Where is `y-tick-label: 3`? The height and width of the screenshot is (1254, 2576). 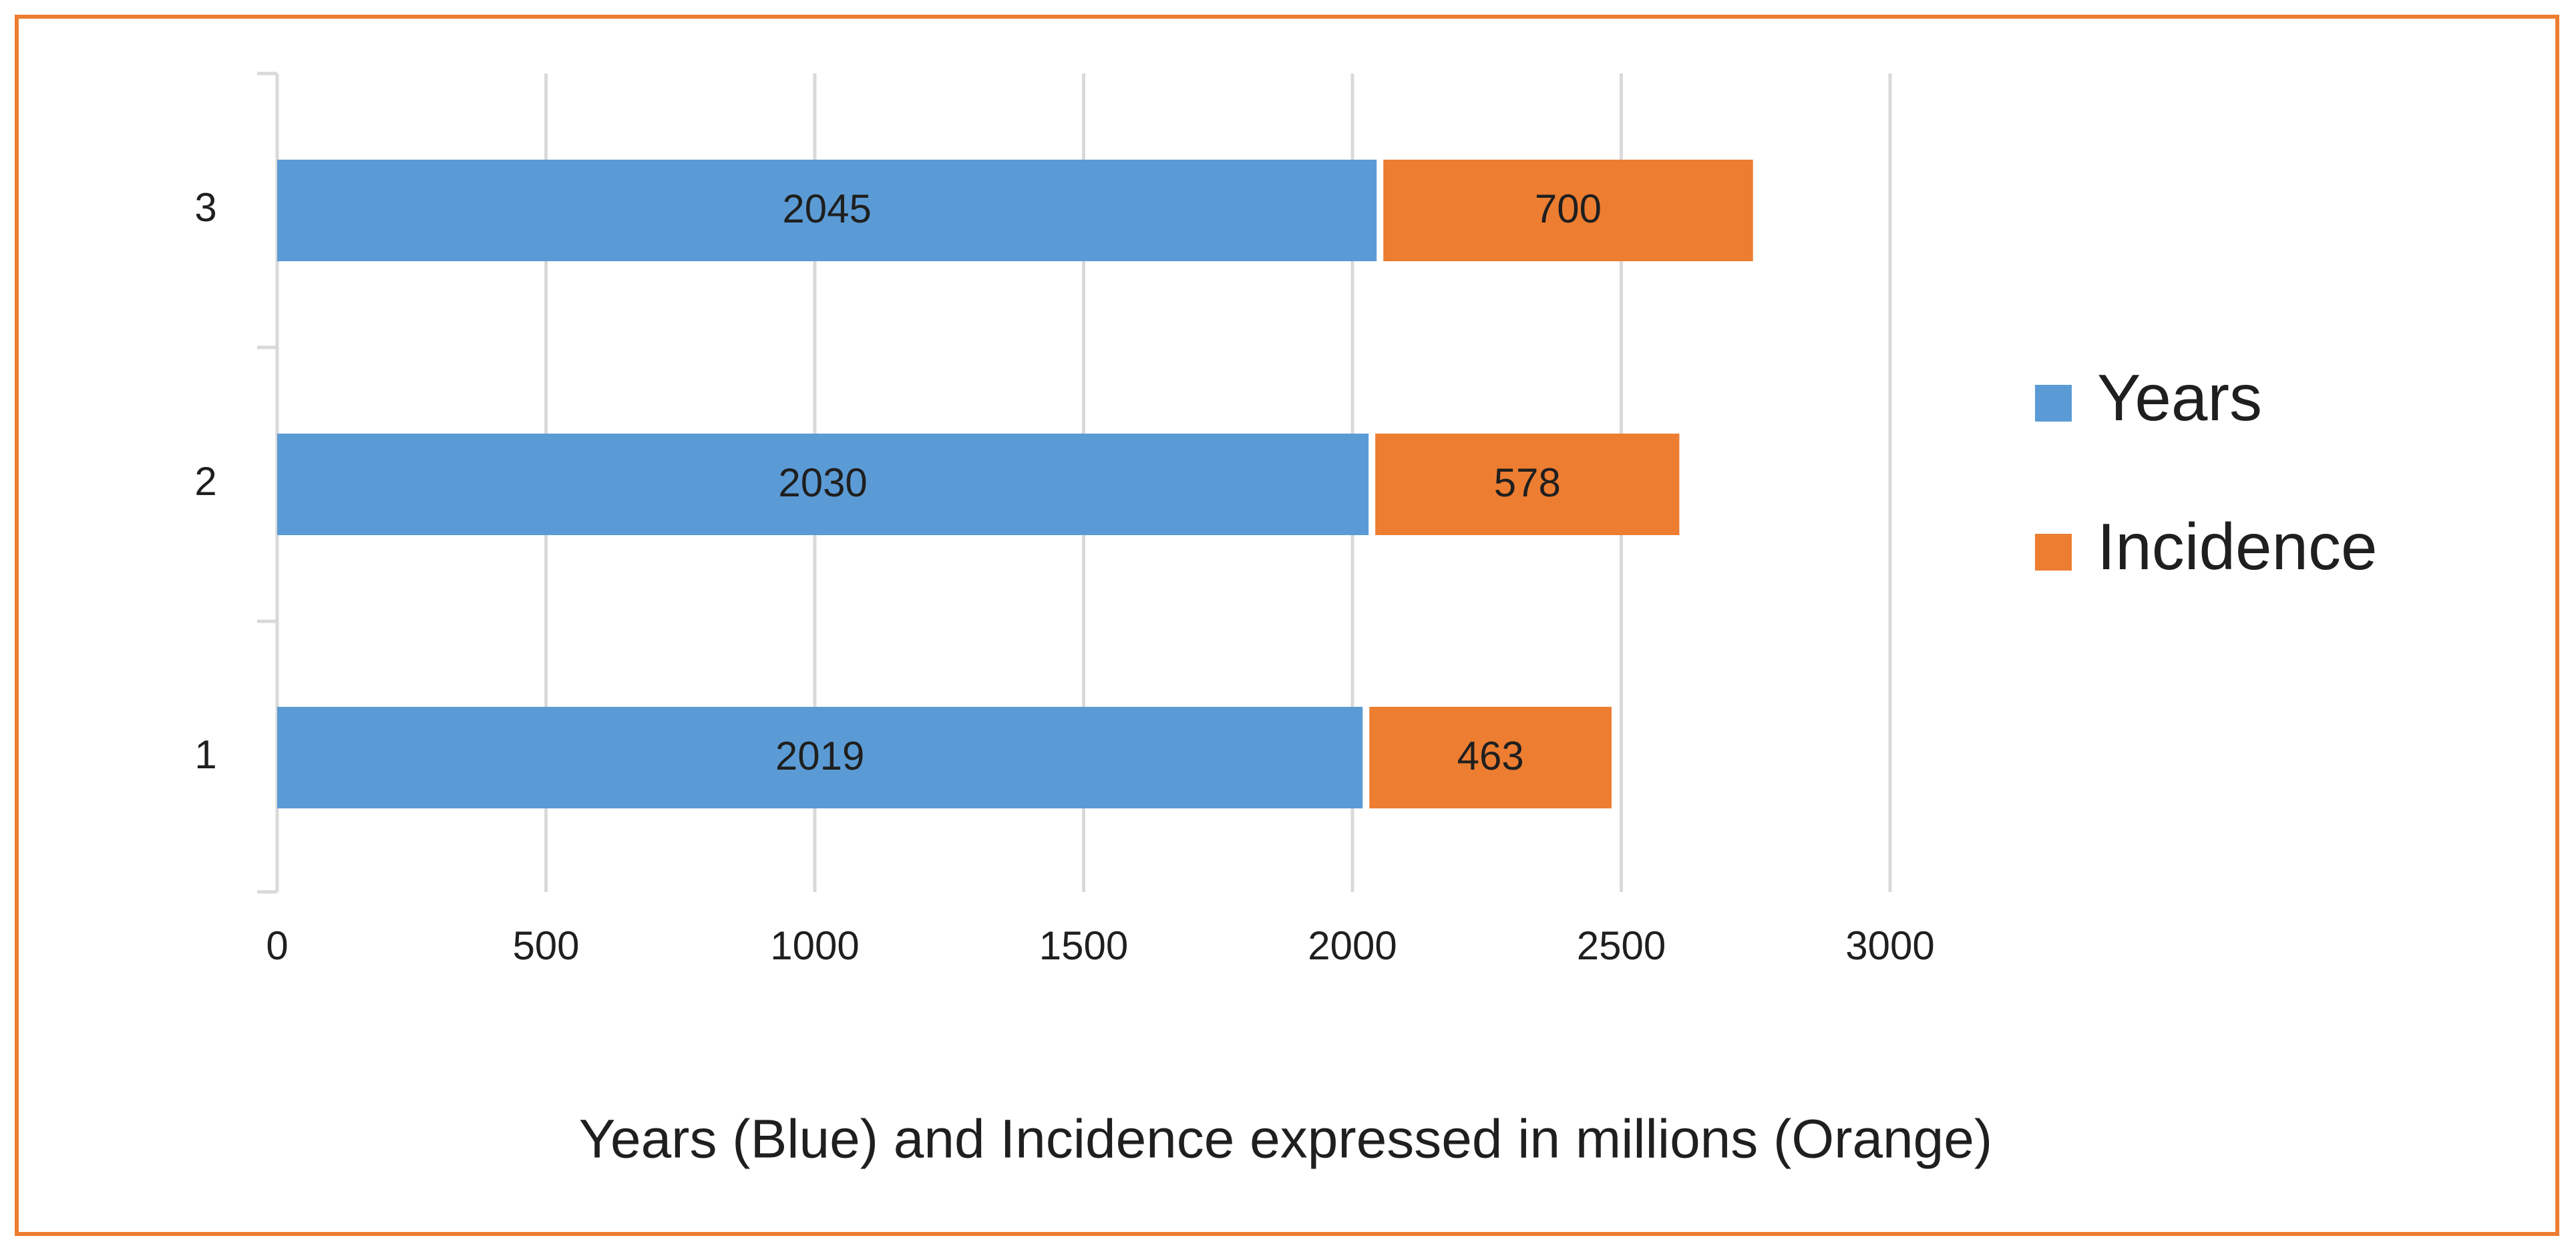 y-tick-label: 3 is located at coordinates (205, 207).